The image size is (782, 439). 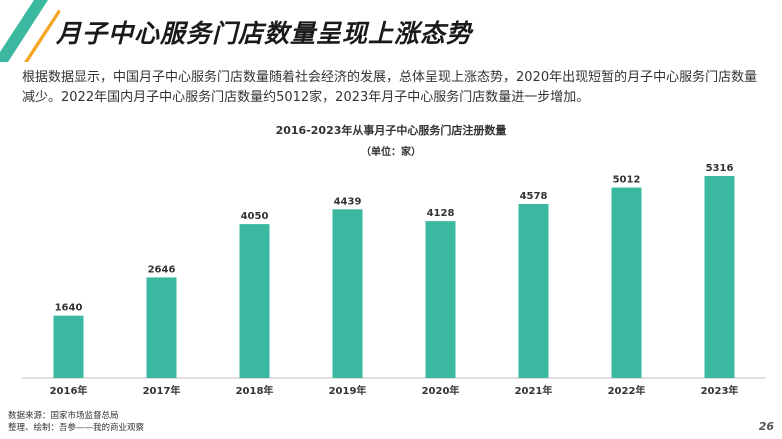 What do you see at coordinates (627, 390) in the screenshot?
I see `x-tick-label: 2022年` at bounding box center [627, 390].